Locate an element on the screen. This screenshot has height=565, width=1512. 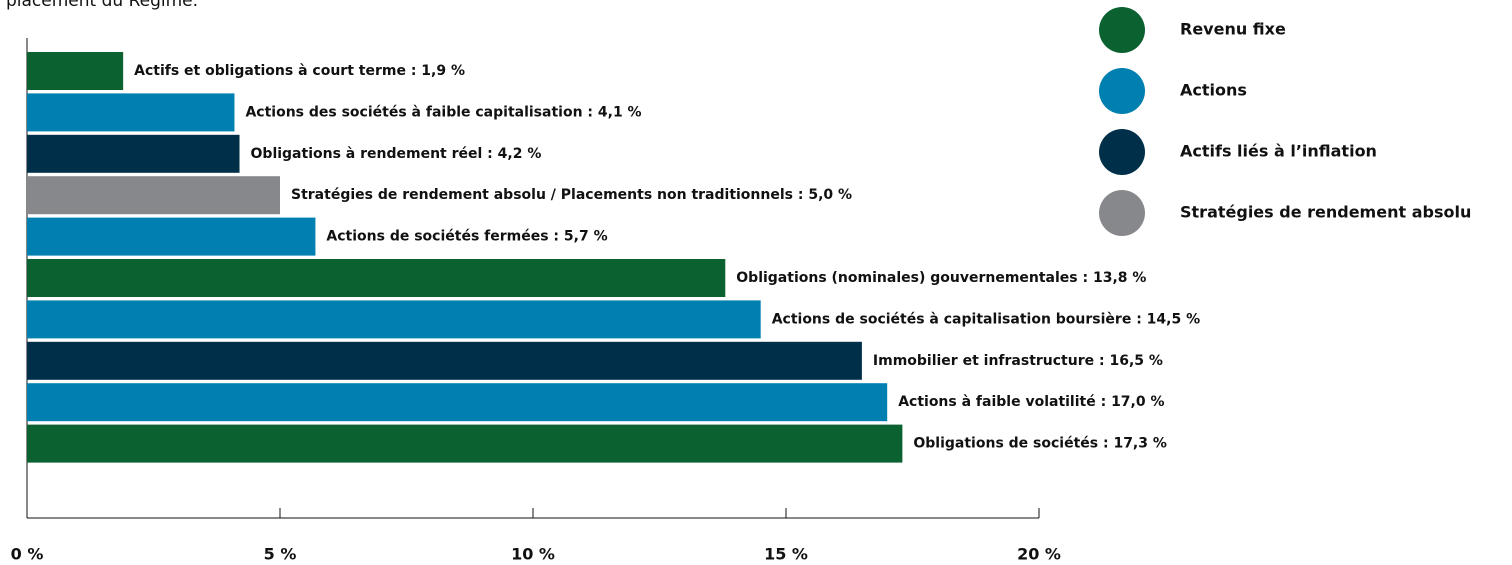
legend-label: Stratégies de rendement absolu is located at coordinates (1325, 212).